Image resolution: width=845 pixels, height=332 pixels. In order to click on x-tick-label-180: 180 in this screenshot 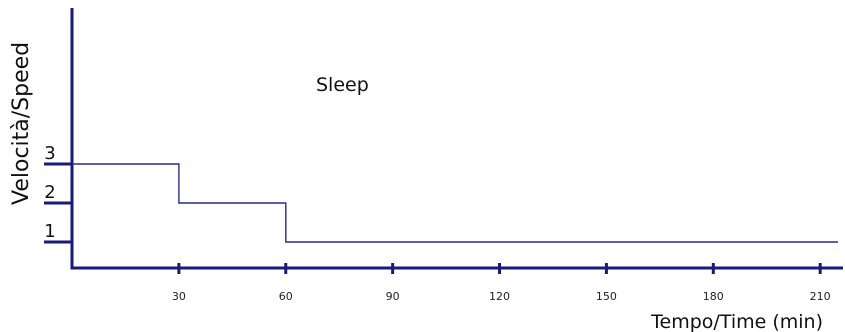, I will do `click(713, 296)`.